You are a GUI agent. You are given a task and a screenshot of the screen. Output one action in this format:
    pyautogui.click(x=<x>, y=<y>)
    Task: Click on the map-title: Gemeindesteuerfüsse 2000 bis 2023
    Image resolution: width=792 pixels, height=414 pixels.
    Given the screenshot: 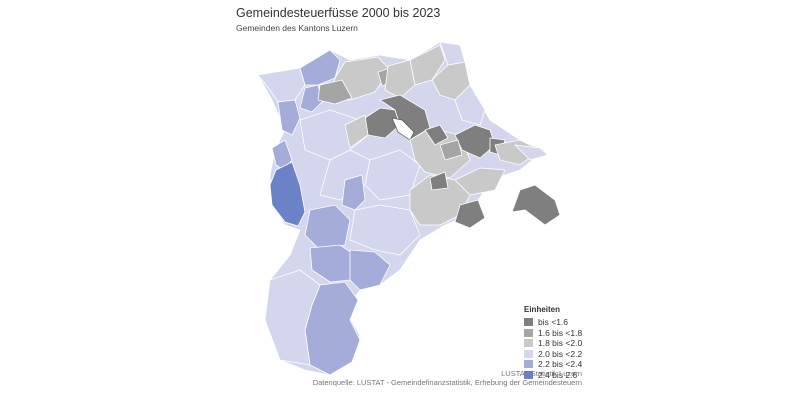 What is the action you would take?
    pyautogui.click(x=338, y=13)
    